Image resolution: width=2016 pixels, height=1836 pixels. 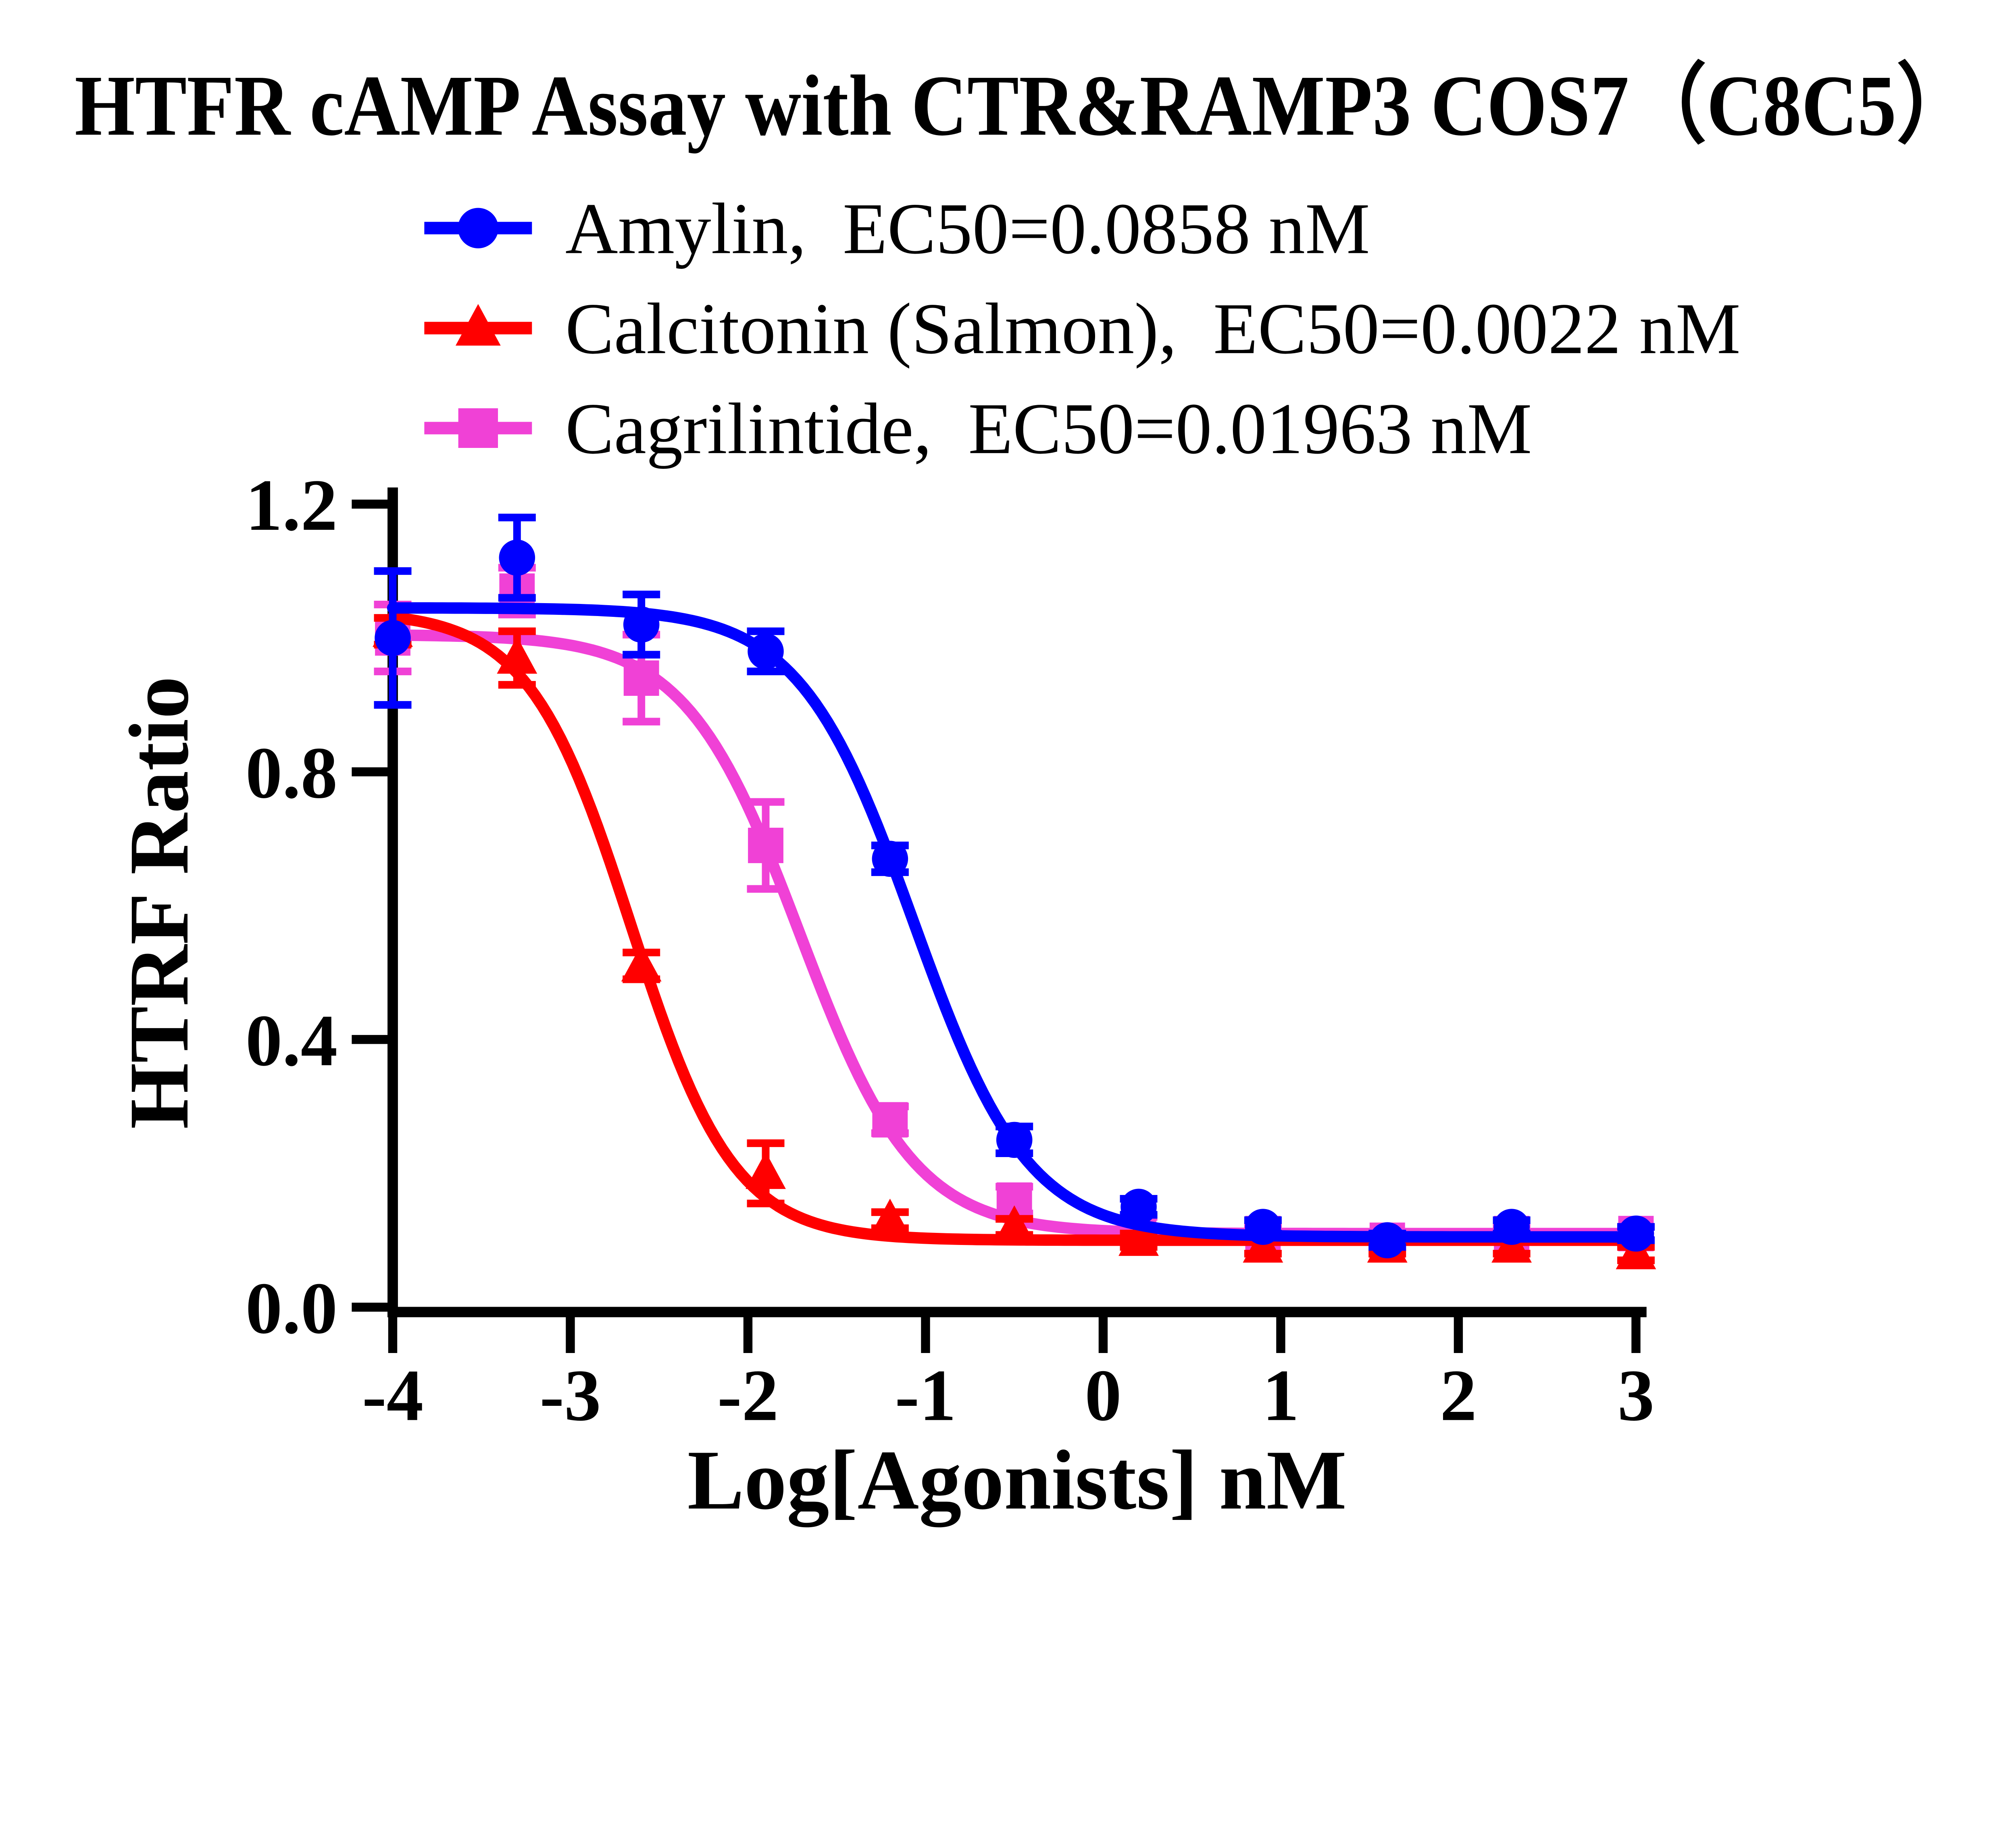 I want to click on y-tick-label: 0.8, so click(x=291, y=773).